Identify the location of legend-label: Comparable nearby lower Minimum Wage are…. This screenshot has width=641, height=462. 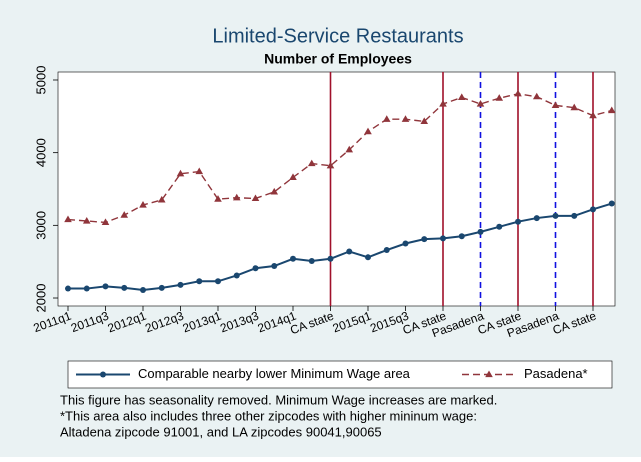
(274, 373).